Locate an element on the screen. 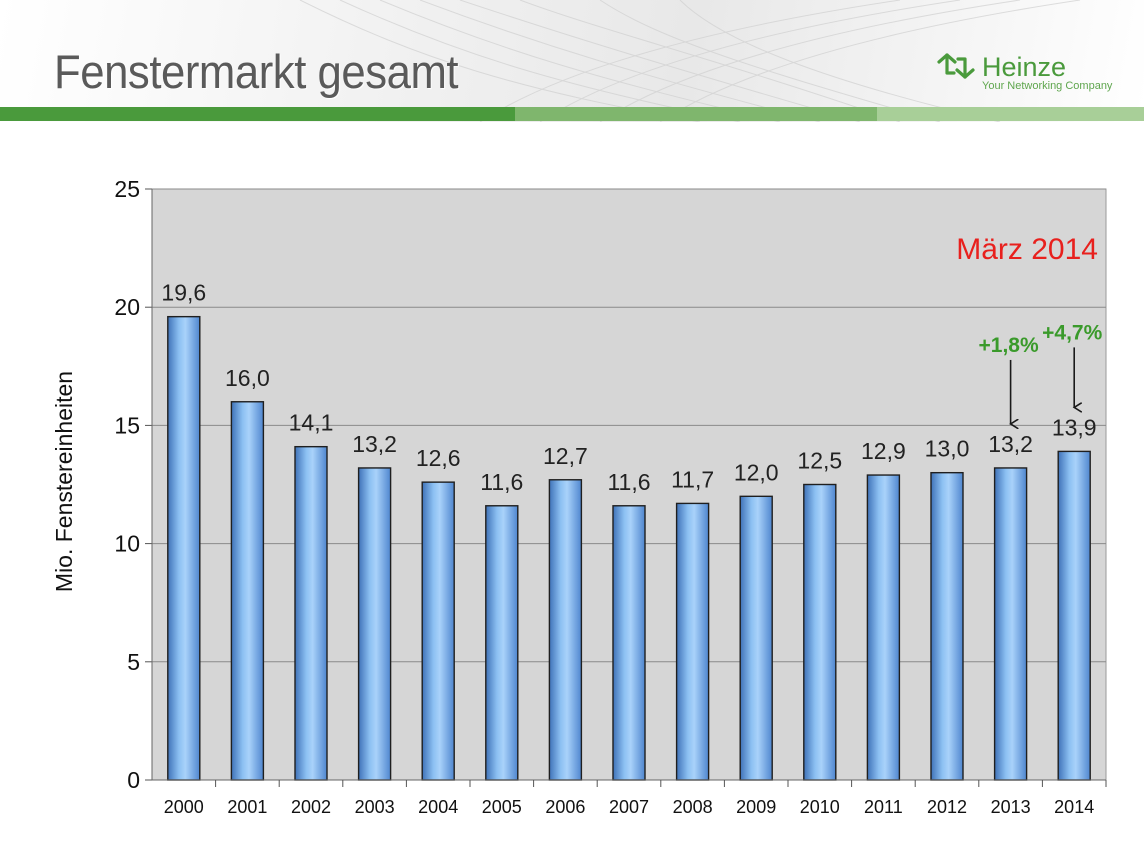  page-title: Fenstermarkt gesamt is located at coordinates (256, 71).